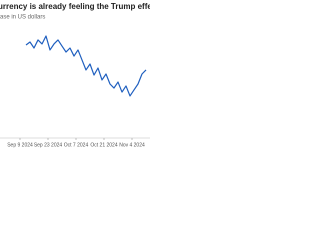 Image resolution: width=320 pixels, height=240 pixels. I want to click on x-tick-label: Sep 23 2024, so click(48, 145).